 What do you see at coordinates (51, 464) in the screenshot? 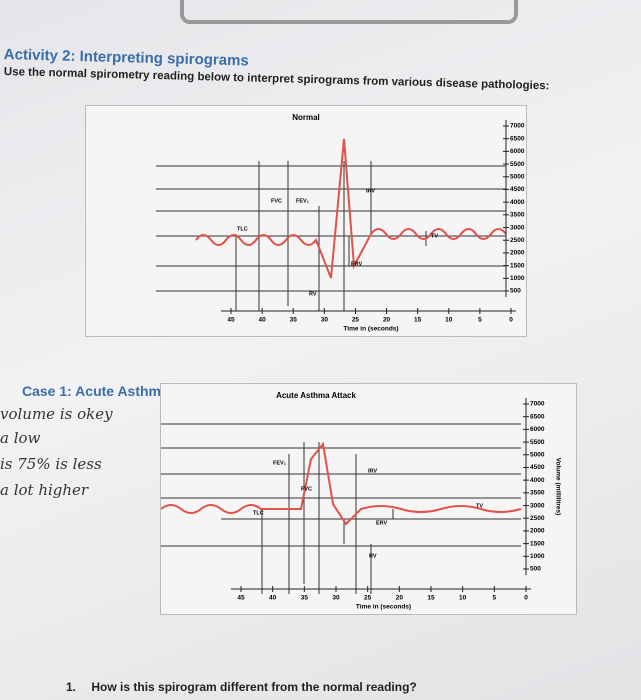
I see `handwritten-note: is 75% is less` at bounding box center [51, 464].